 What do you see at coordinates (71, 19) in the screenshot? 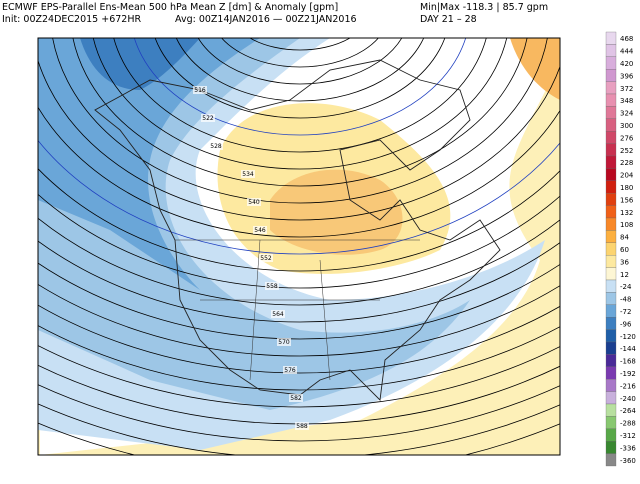
I see `init: Init: 00Z24DEC2015 +672HR` at bounding box center [71, 19].